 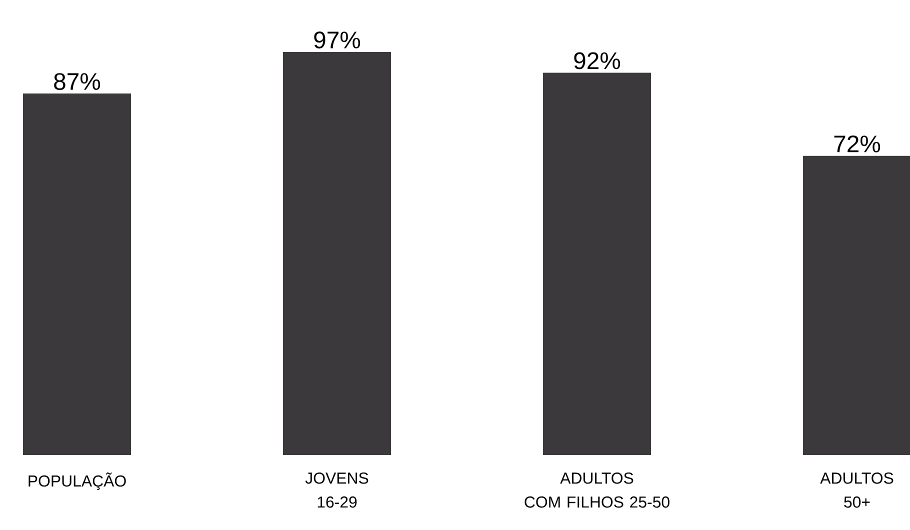 I want to click on data-label: 72%, so click(x=857, y=143).